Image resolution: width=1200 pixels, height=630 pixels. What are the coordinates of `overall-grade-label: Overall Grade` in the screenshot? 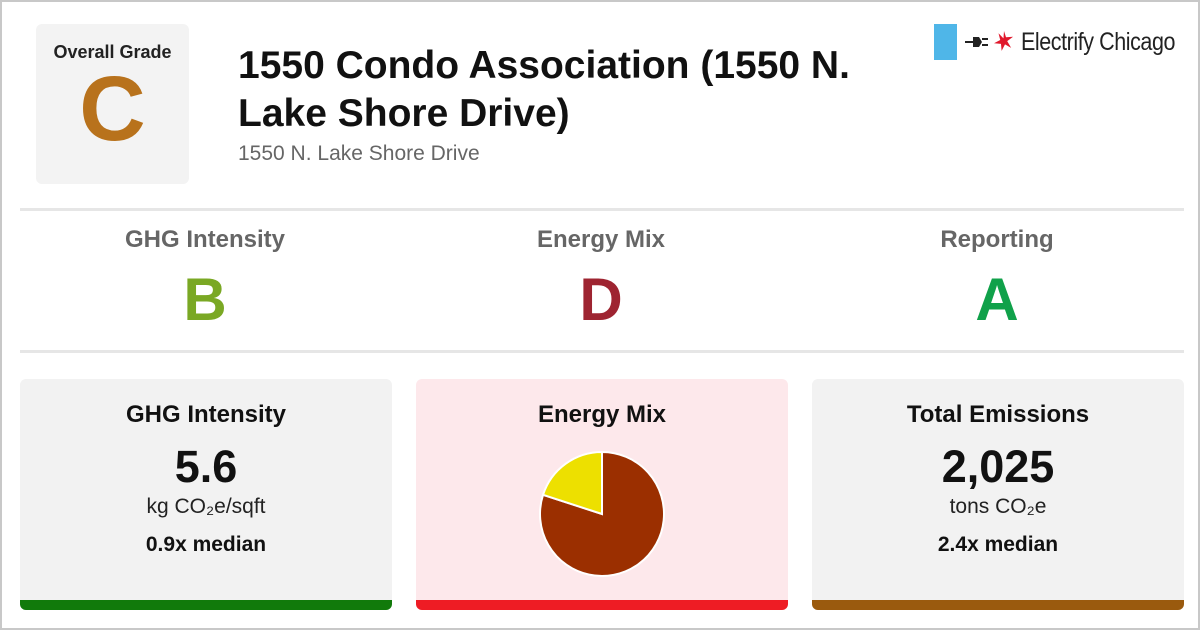 It's located at (112, 52).